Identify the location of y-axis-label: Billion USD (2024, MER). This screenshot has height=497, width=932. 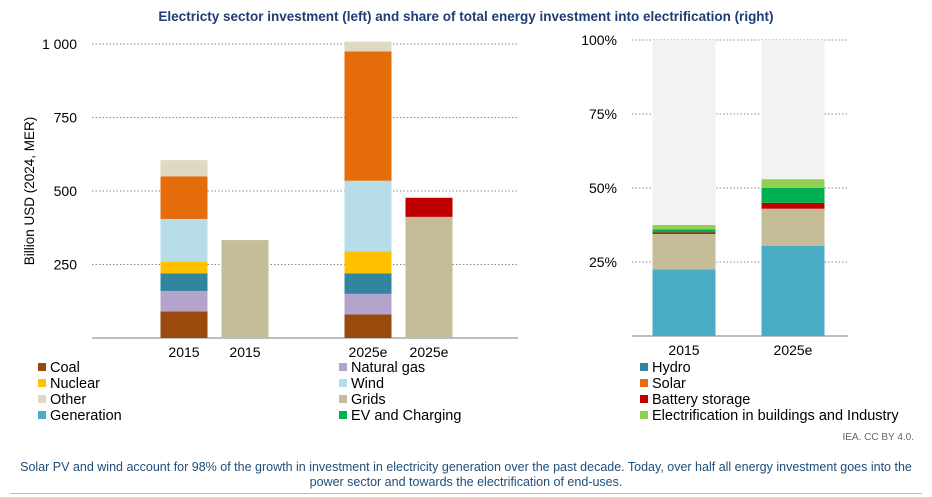
(29, 191).